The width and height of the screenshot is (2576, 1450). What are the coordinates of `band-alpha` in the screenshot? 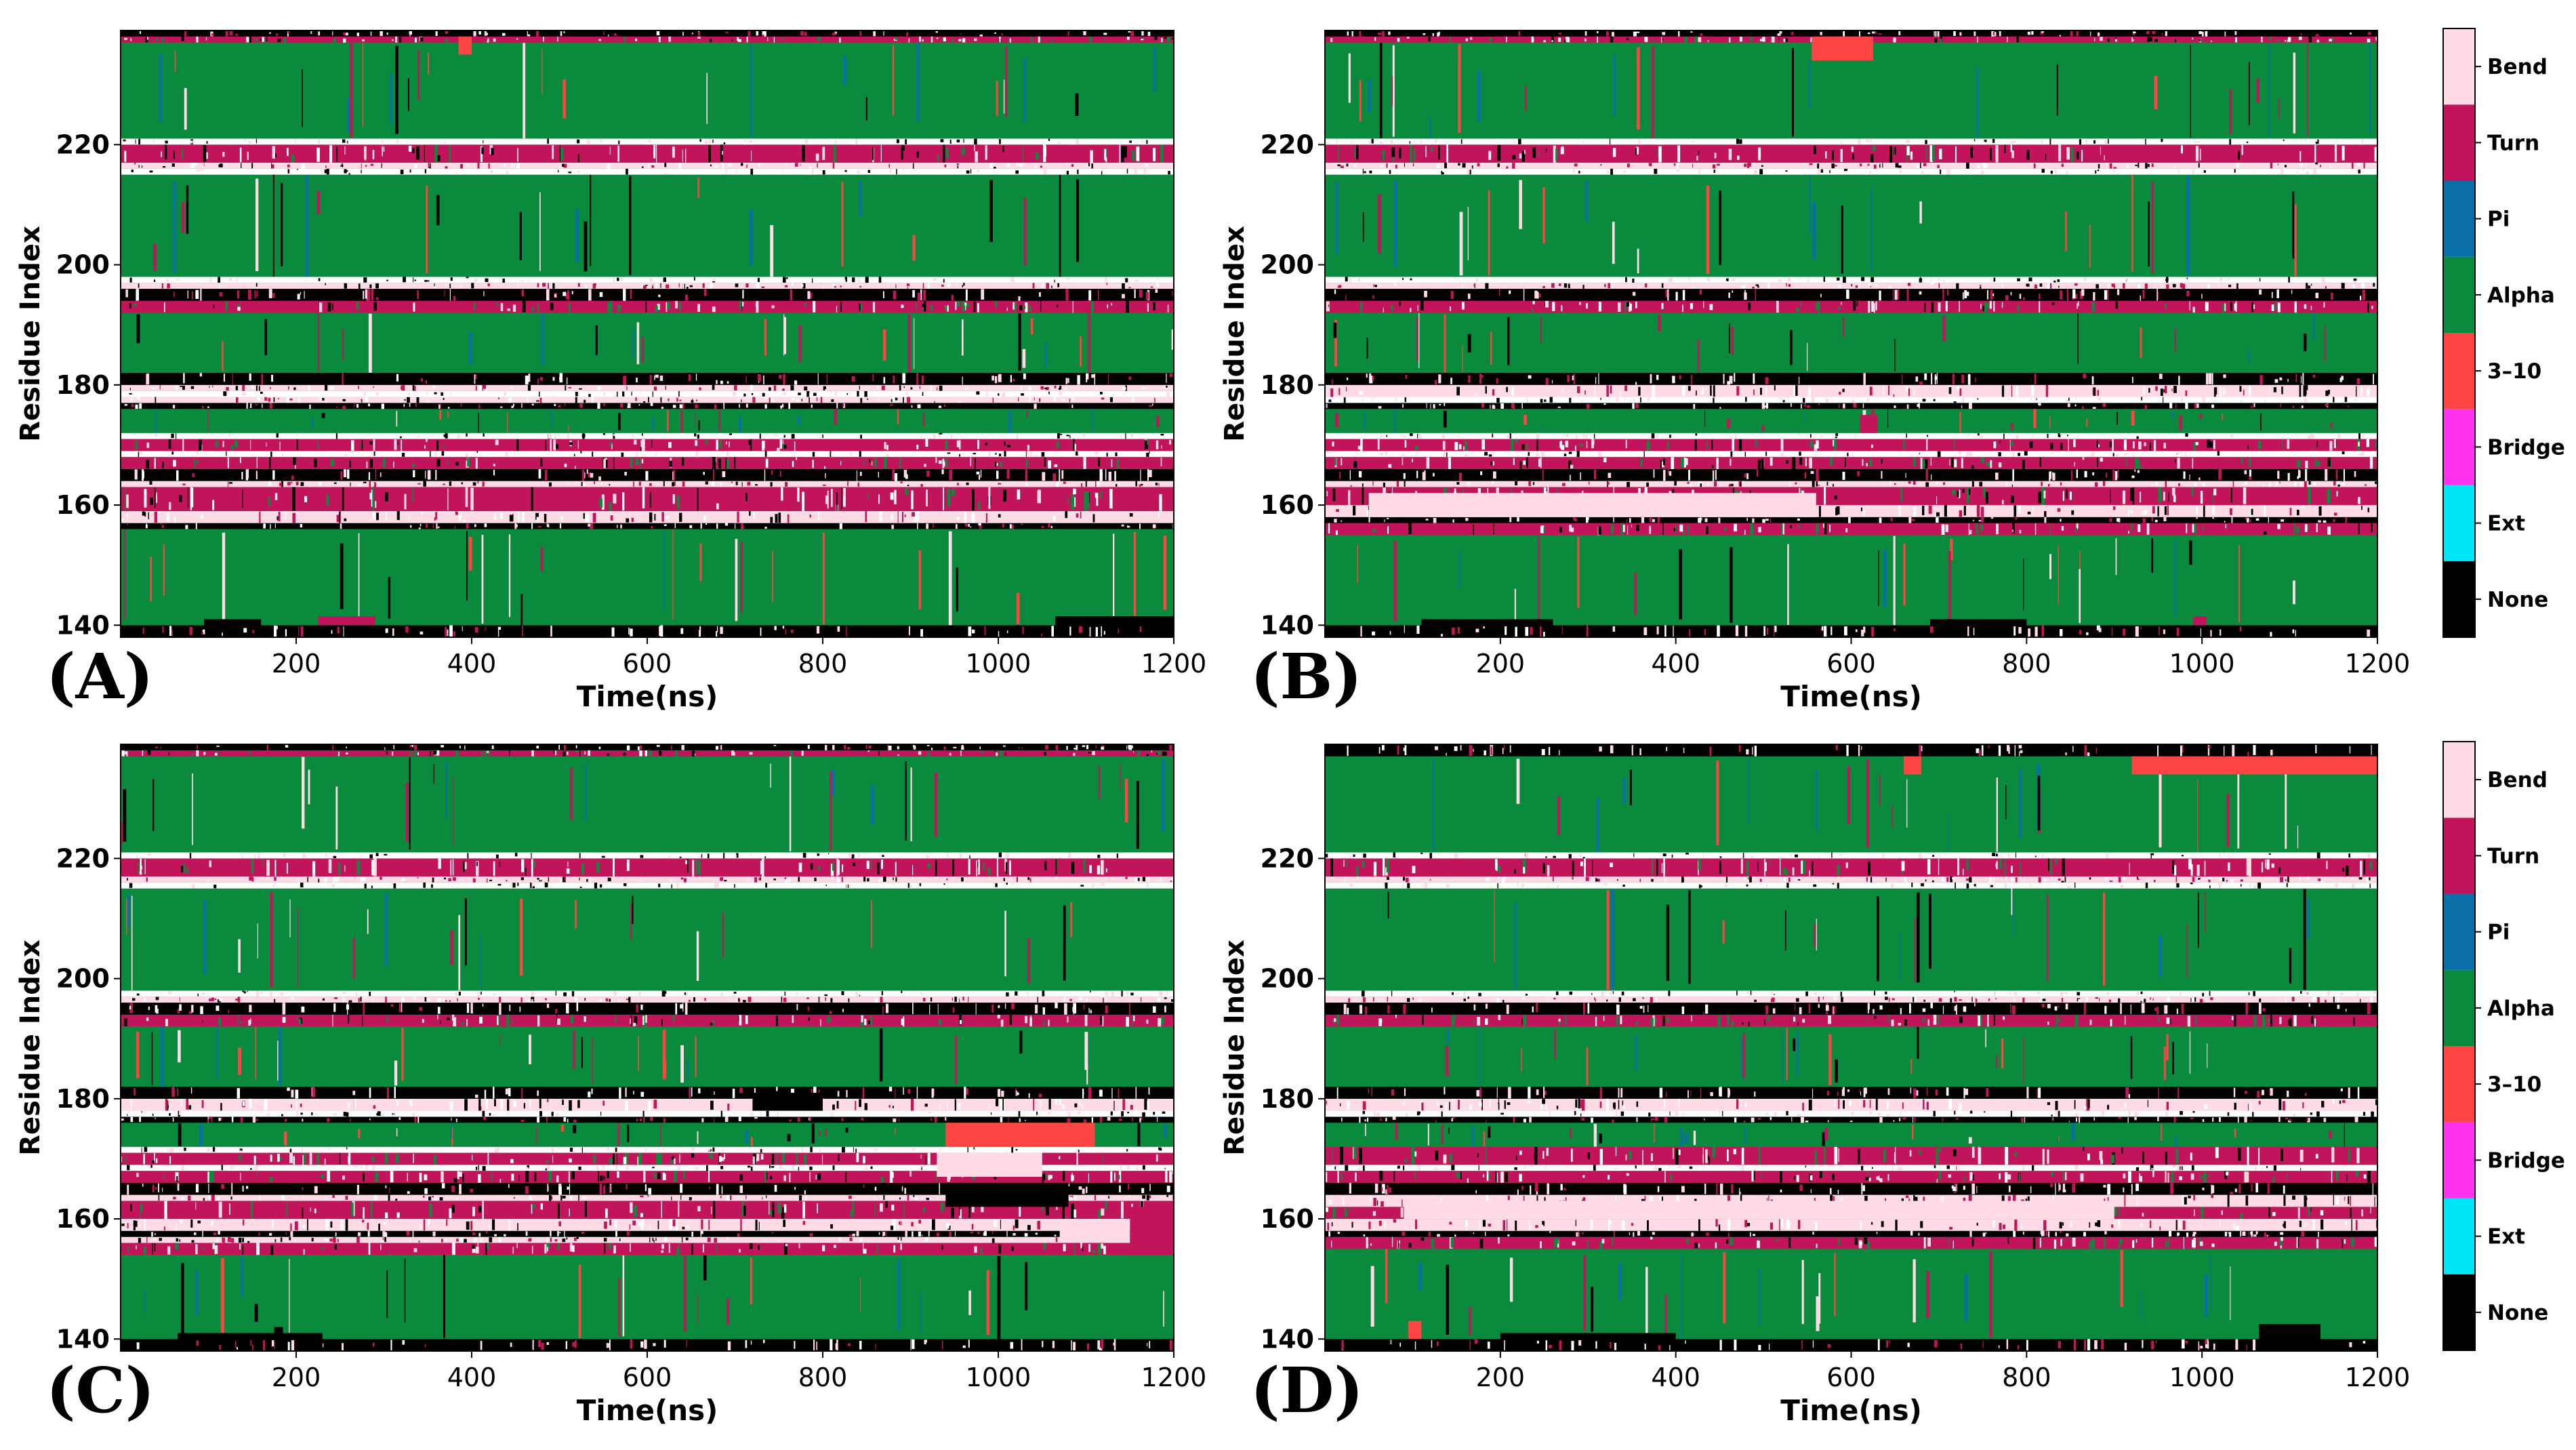 It's located at (1851, 580).